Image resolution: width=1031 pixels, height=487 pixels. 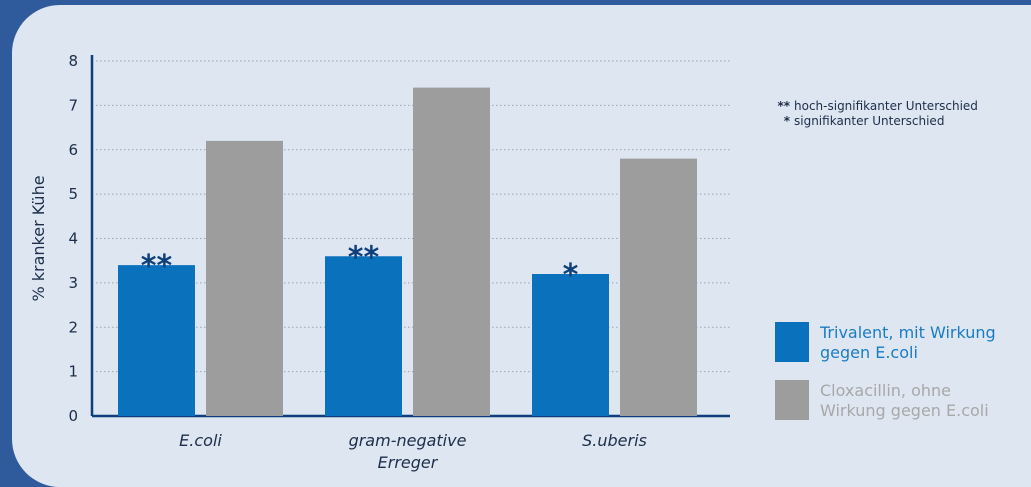 I want to click on note-text: hoch-signifikanter Unterschied, so click(x=886, y=106).